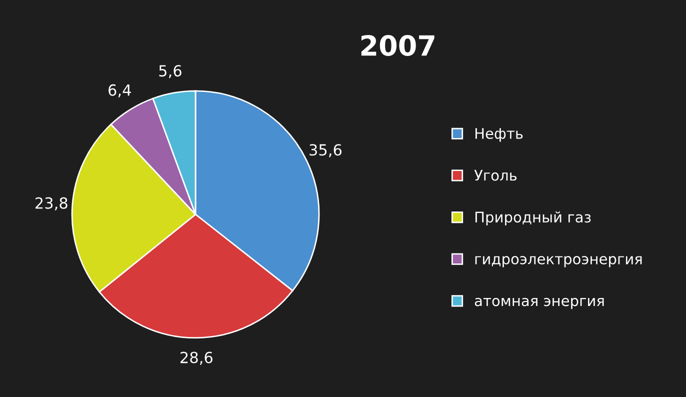  I want to click on legend-label: Природный газ, so click(533, 218).